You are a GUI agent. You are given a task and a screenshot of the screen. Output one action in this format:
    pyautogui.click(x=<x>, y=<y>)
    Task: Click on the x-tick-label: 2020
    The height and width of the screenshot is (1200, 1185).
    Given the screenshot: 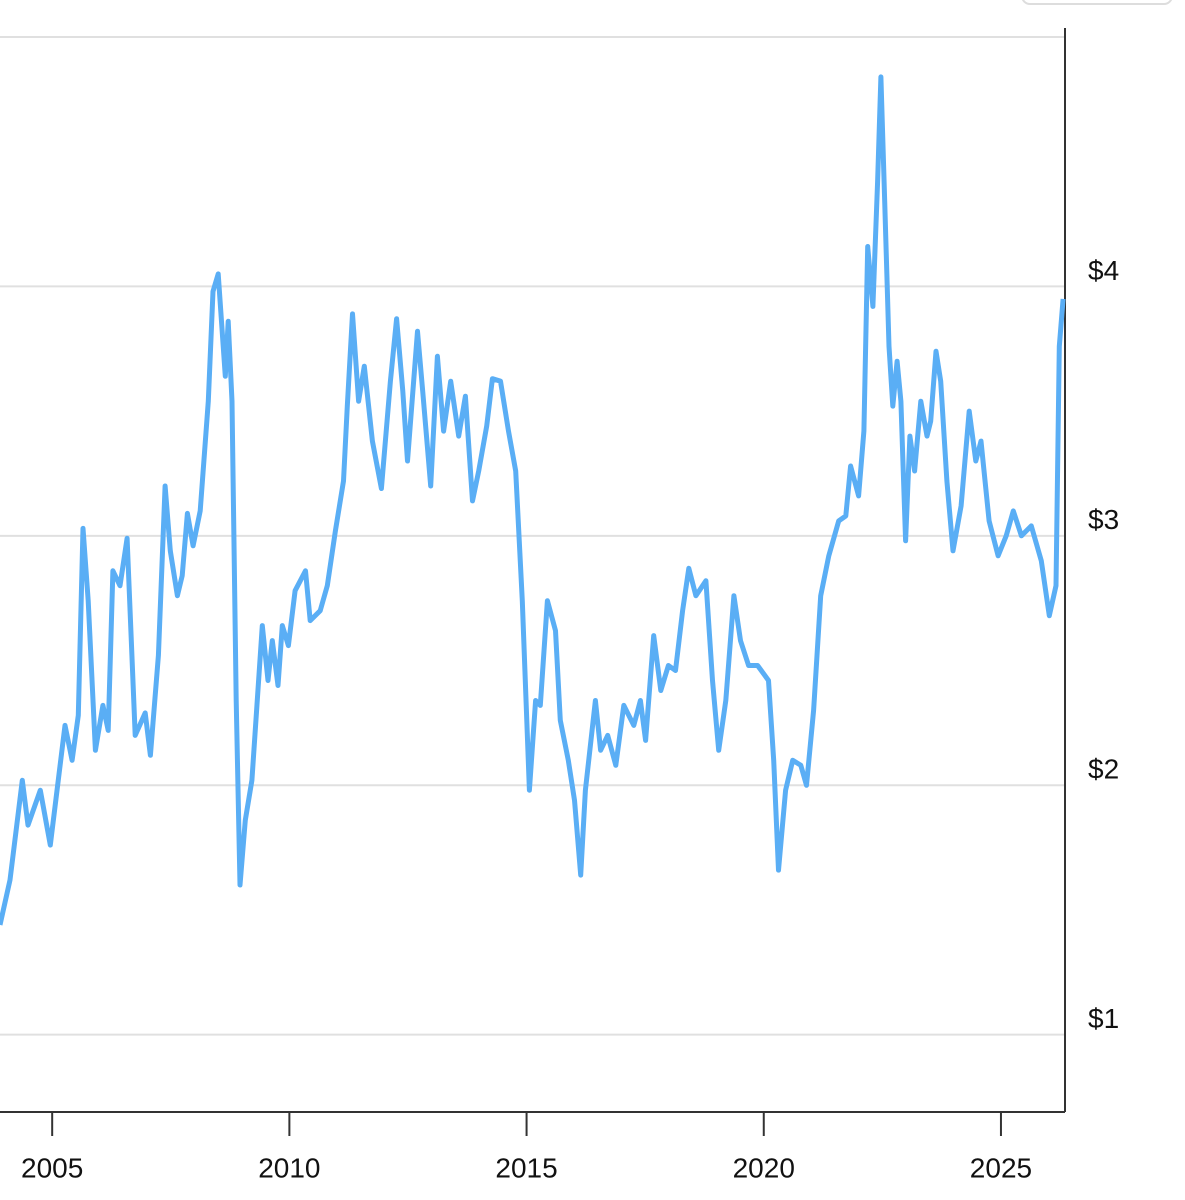 What is the action you would take?
    pyautogui.click(x=764, y=1167)
    